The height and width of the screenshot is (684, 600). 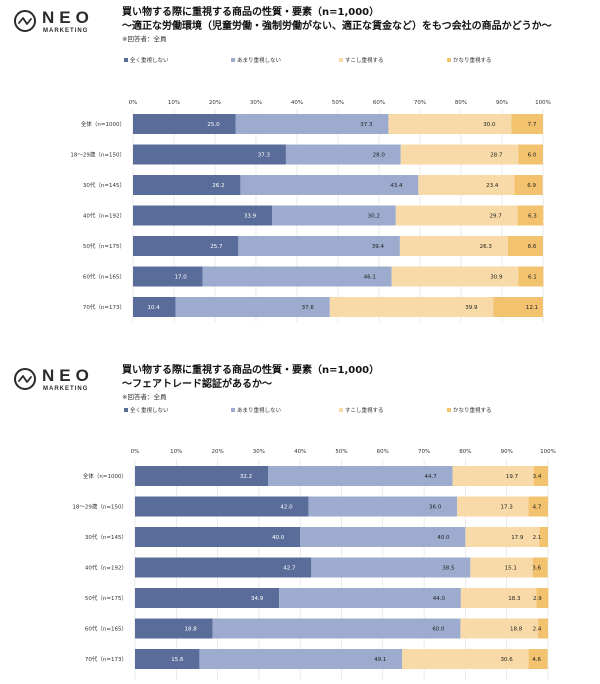 What do you see at coordinates (104, 277) in the screenshot?
I see `category-label: 60代（n=165）` at bounding box center [104, 277].